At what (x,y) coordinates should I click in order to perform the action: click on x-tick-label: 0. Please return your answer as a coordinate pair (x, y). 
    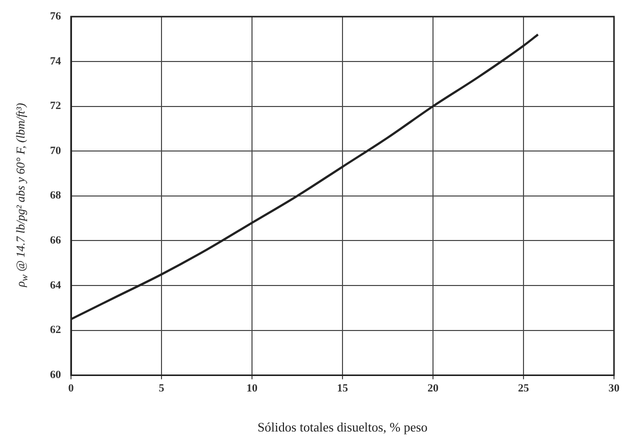
    Looking at the image, I should click on (71, 388).